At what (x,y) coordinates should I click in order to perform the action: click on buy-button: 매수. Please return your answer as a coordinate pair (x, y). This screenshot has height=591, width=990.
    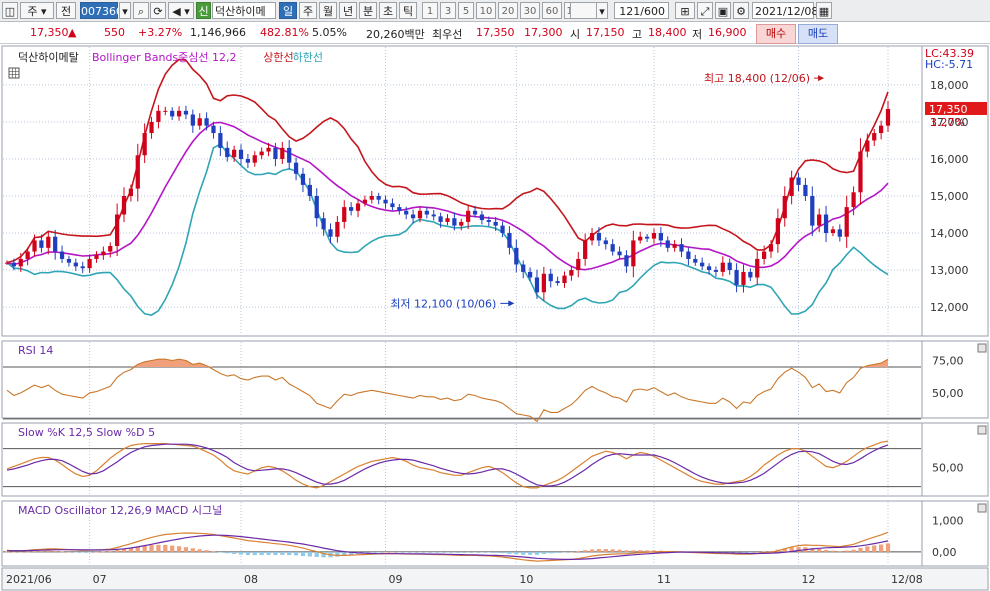
    Looking at the image, I should click on (776, 34).